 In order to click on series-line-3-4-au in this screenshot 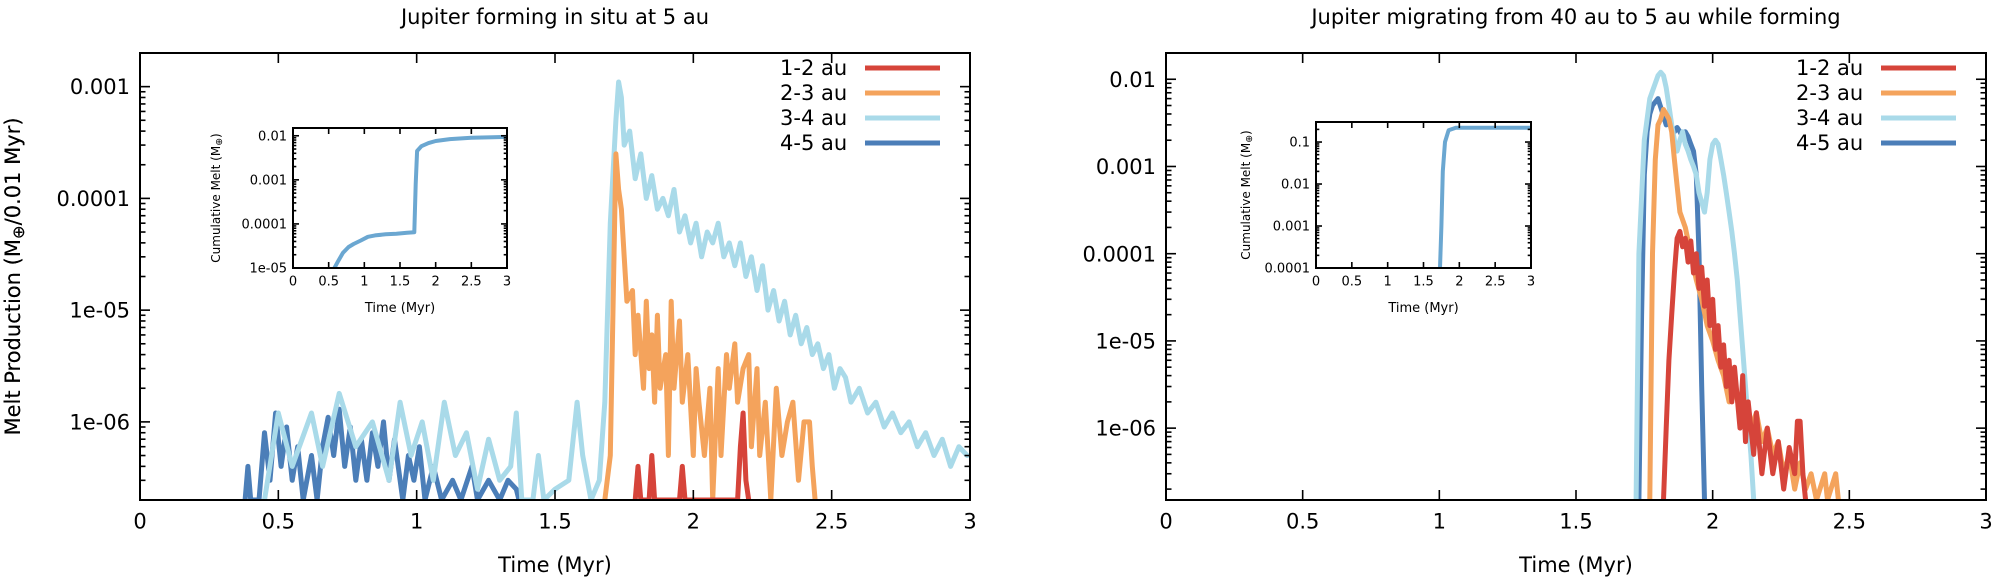, I will do `click(1695, 284)`.